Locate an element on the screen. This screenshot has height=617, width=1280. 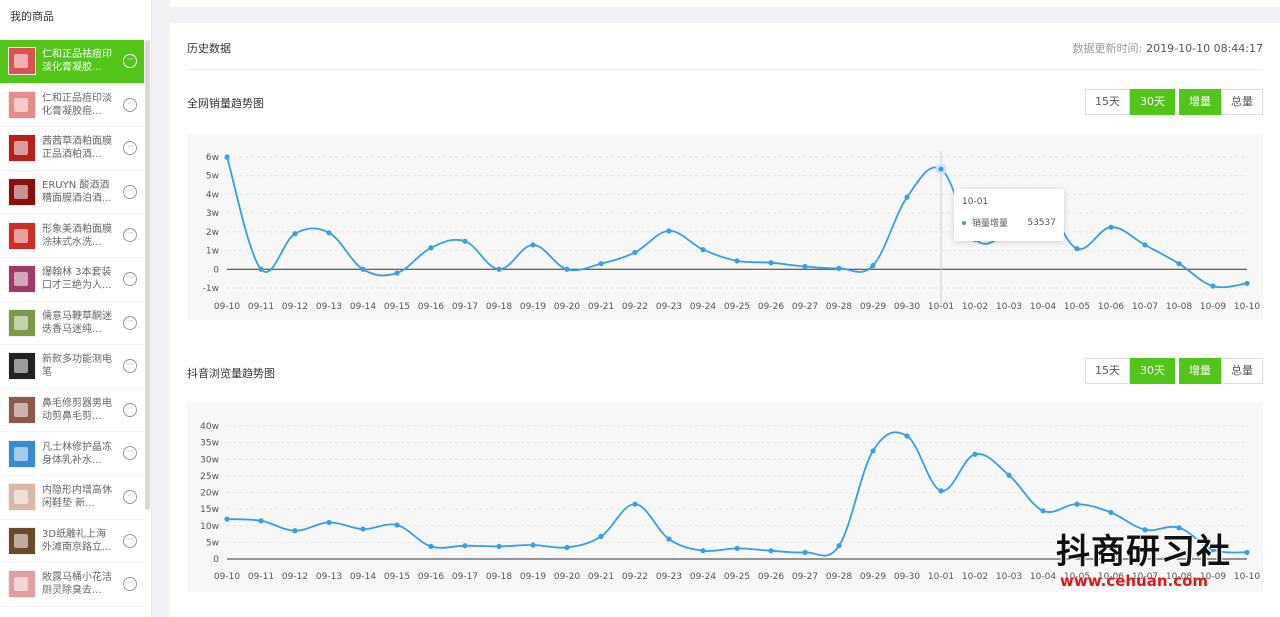
sidebar-scrollbar is located at coordinates (147, 275).